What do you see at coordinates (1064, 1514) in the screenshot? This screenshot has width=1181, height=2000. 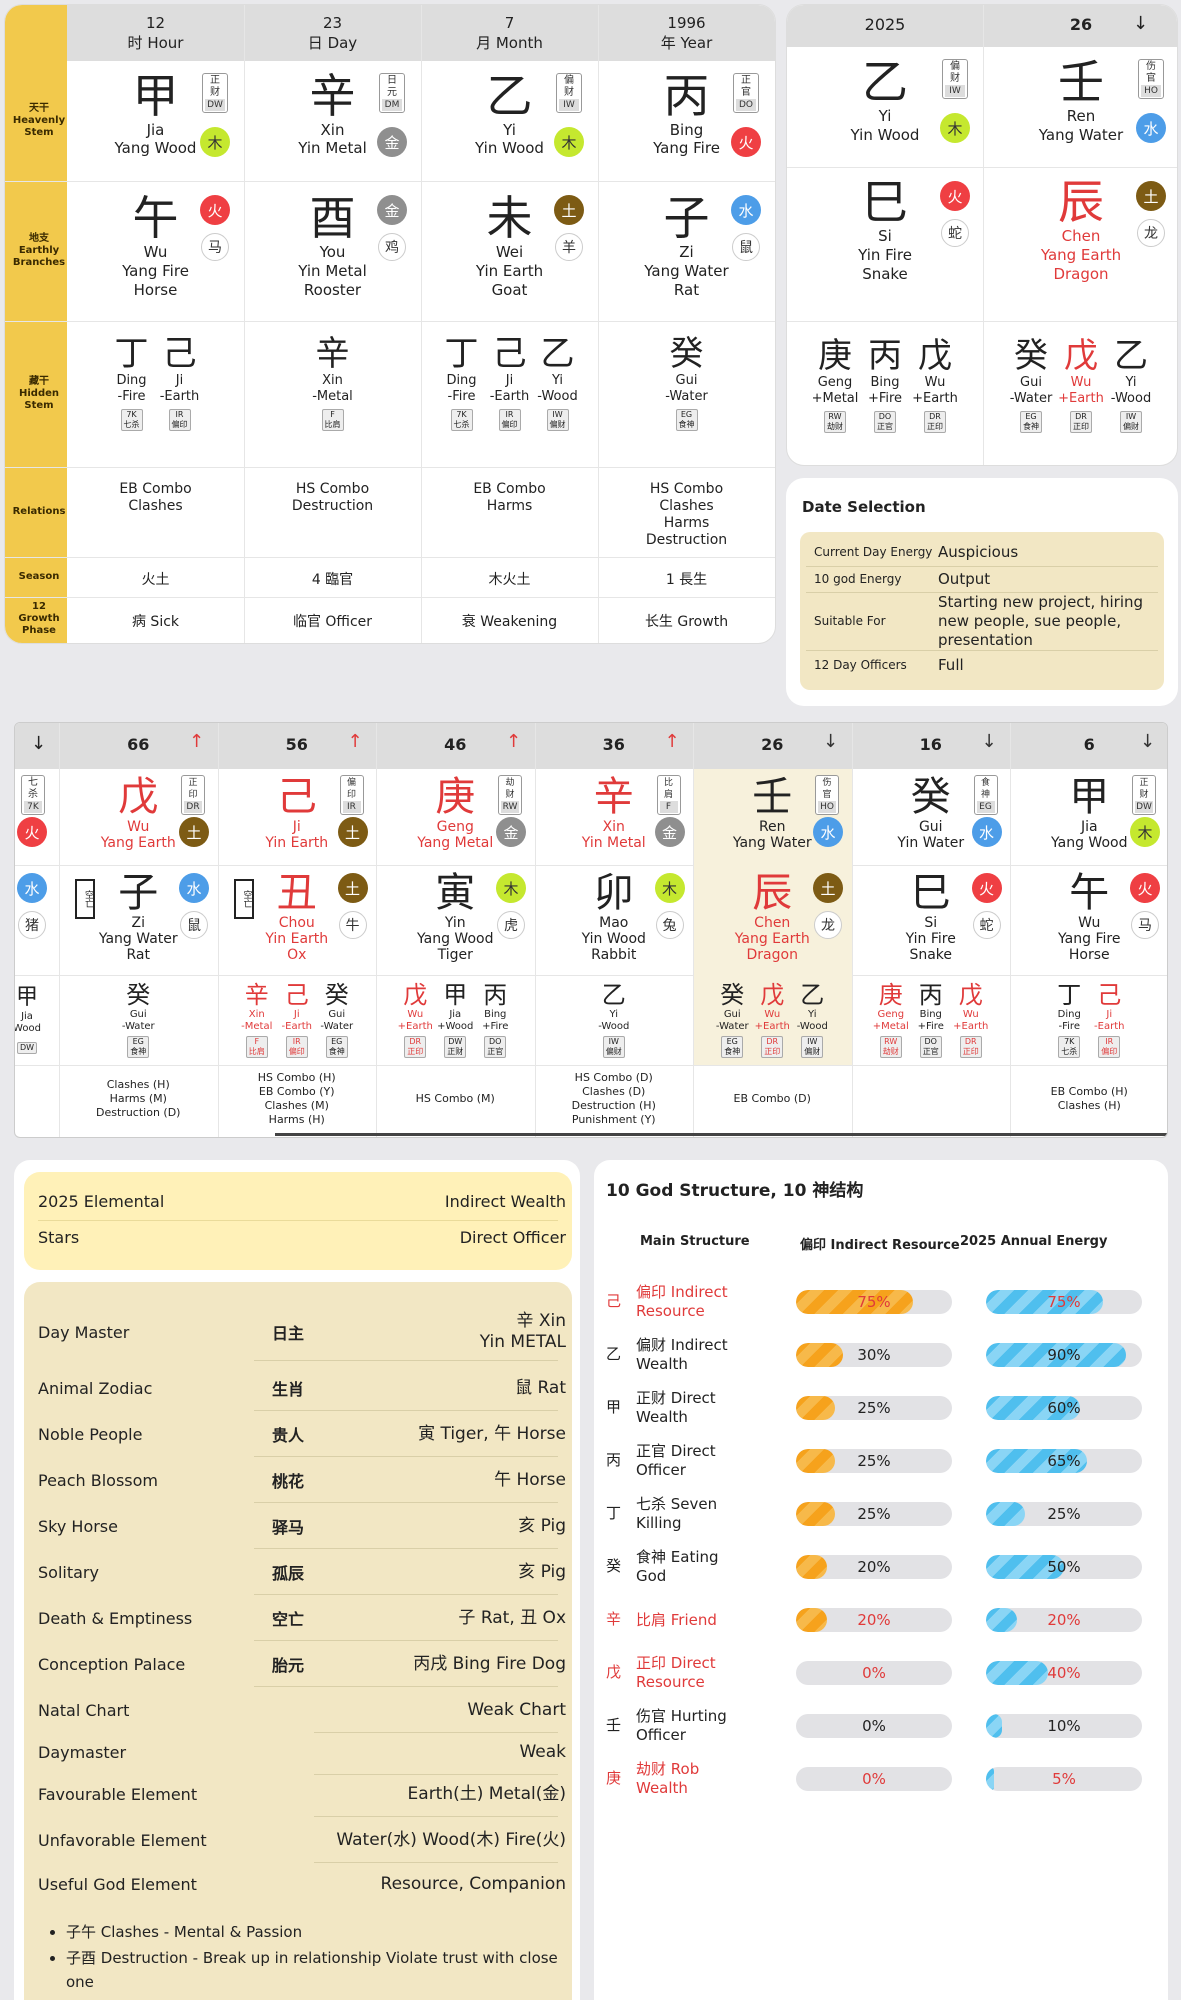 I see `annual-energy-bar: 25%` at bounding box center [1064, 1514].